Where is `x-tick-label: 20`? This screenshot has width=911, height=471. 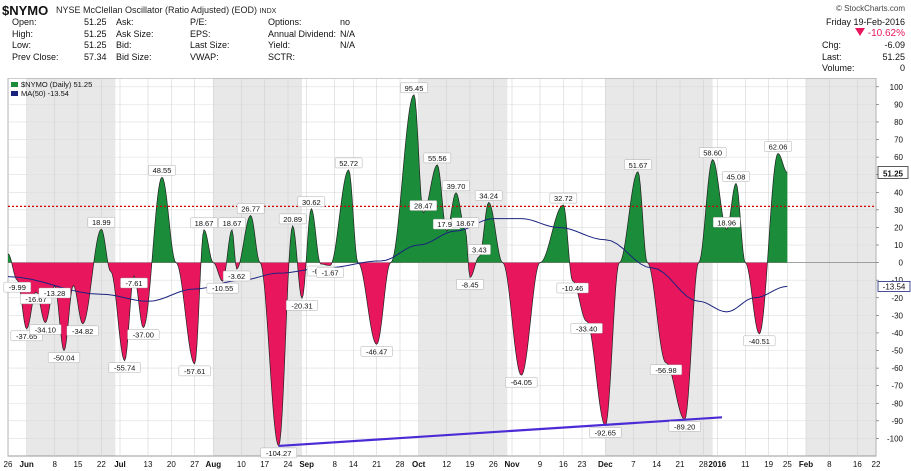
x-tick-label: 20 is located at coordinates (171, 464).